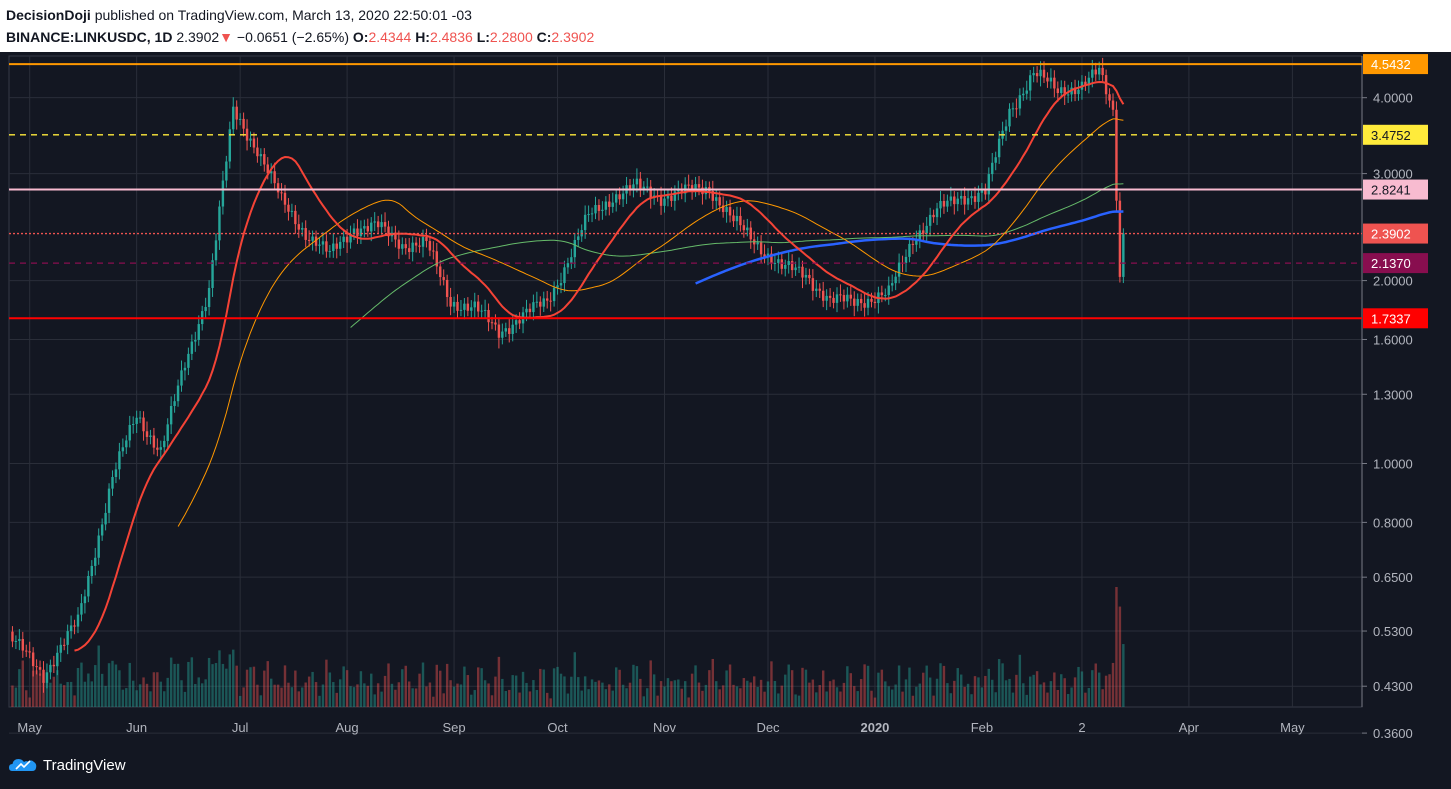 The image size is (1451, 789). I want to click on open-value: 2.4344, so click(390, 37).